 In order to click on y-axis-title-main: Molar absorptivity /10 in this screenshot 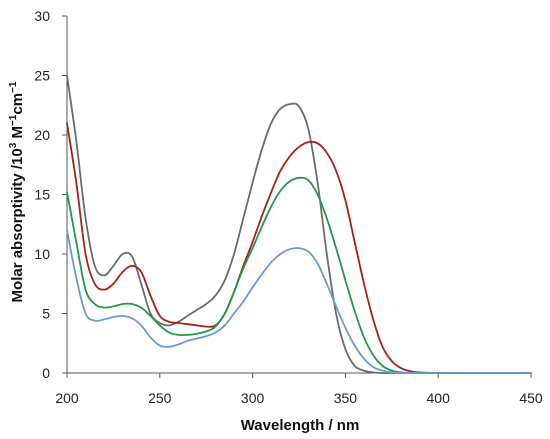, I will do `click(17, 225)`.